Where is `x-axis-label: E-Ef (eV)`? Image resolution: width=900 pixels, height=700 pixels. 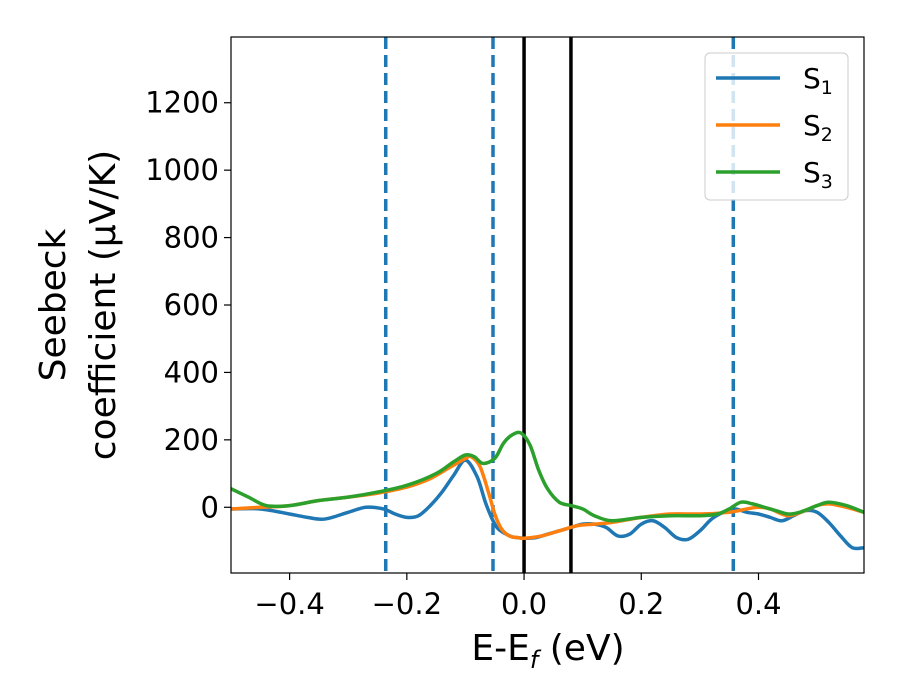
x-axis-label: E-Ef (eV) is located at coordinates (547, 651).